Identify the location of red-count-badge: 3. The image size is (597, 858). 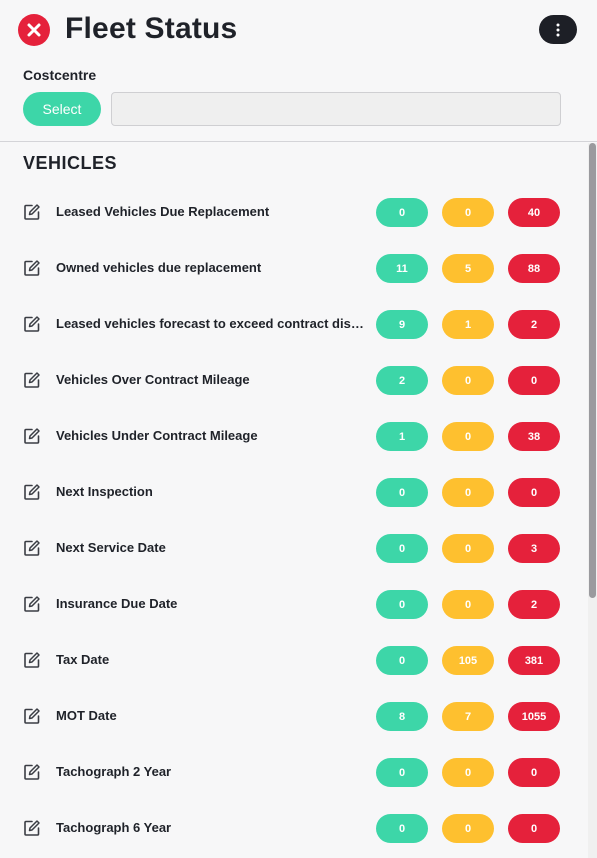
(534, 548).